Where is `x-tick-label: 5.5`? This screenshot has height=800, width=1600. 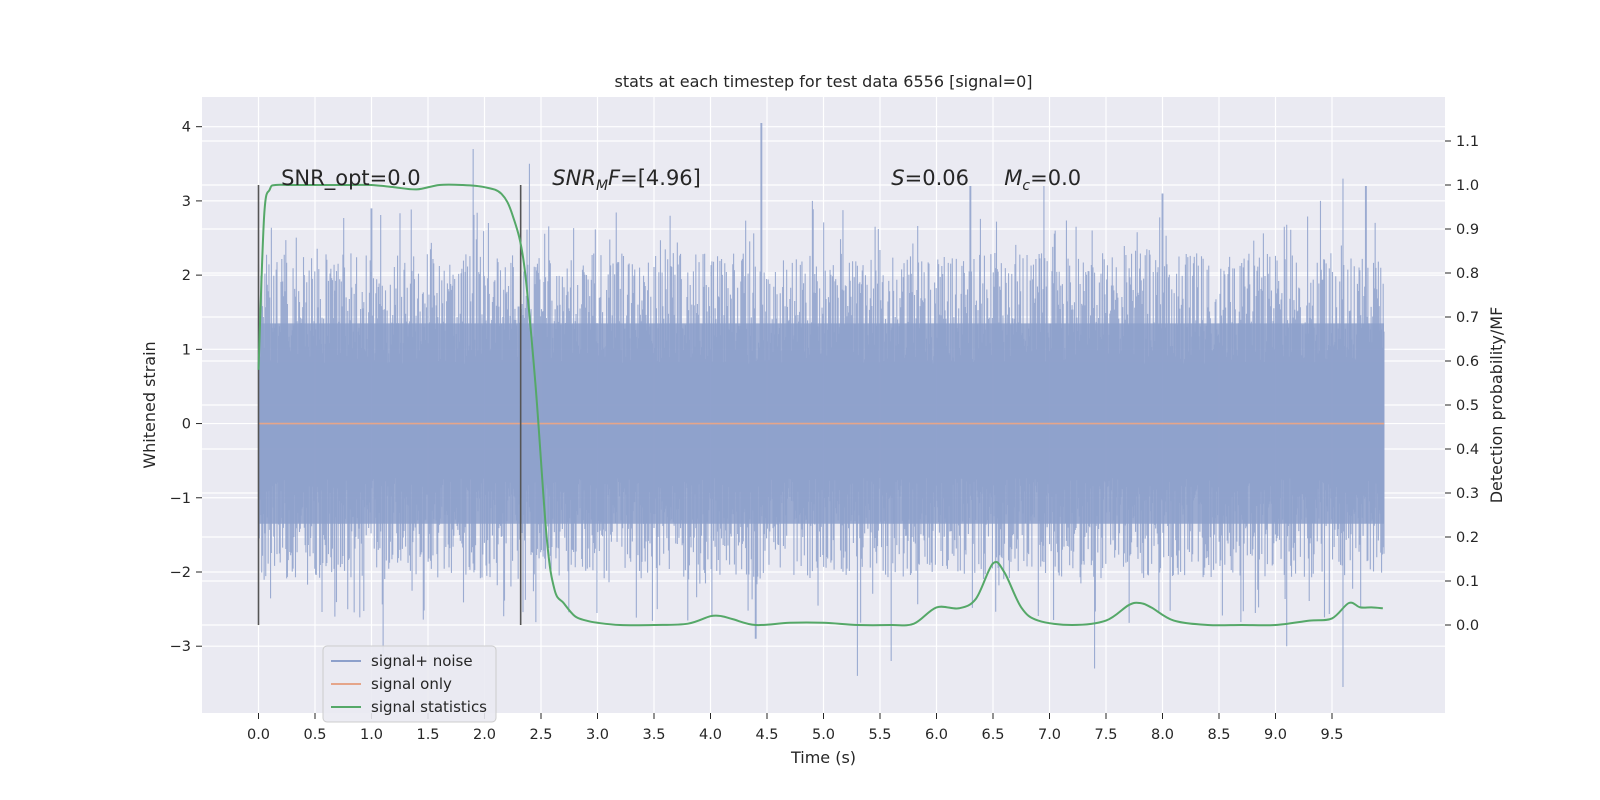 x-tick-label: 5.5 is located at coordinates (879, 735).